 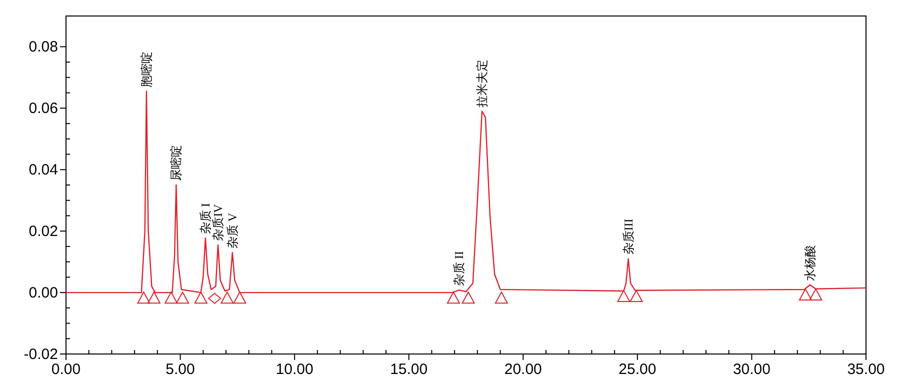 I want to click on y-tick-label: 0.04, so click(x=43, y=170).